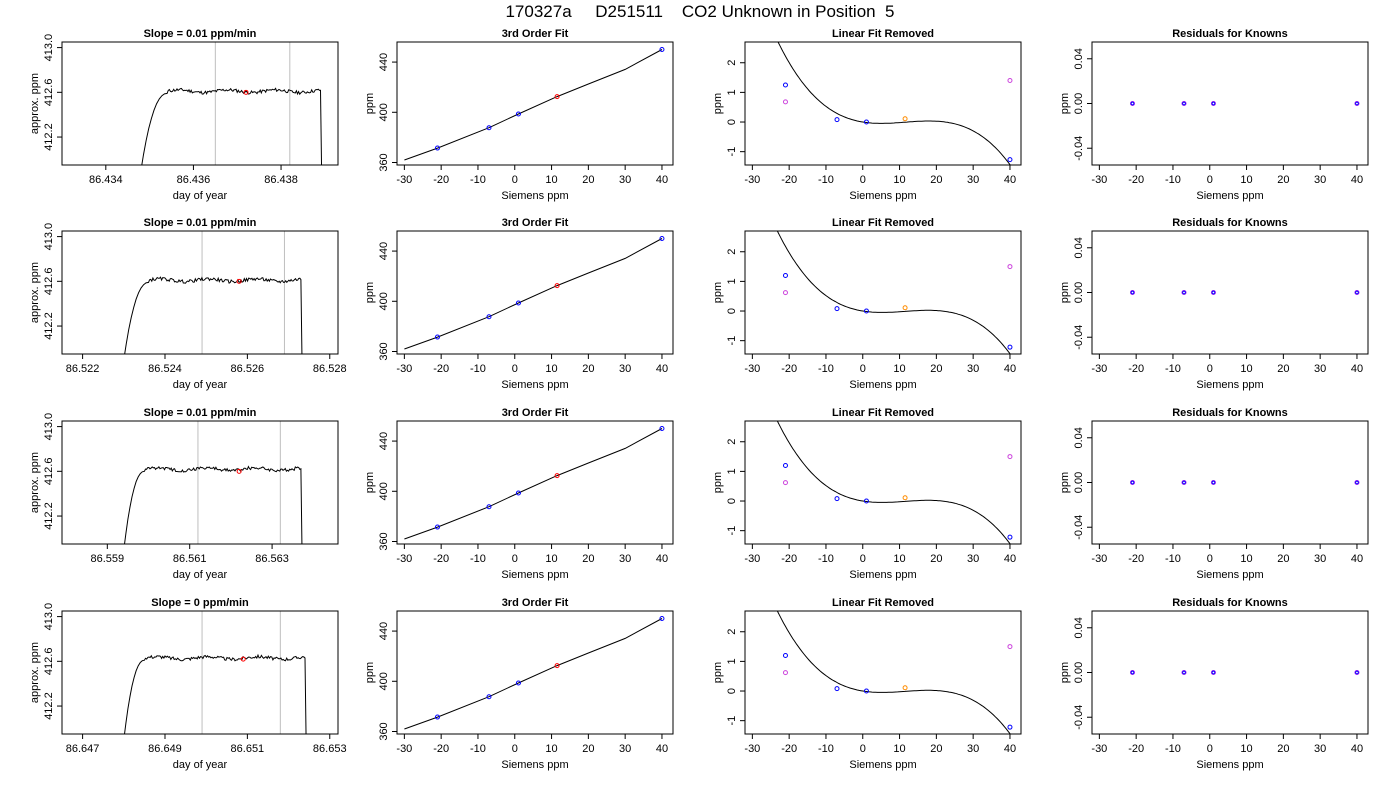 This screenshot has height=800, width=1400. Describe the element at coordinates (35, 292) in the screenshot. I see `y-axis-label: approx. ppm` at that location.